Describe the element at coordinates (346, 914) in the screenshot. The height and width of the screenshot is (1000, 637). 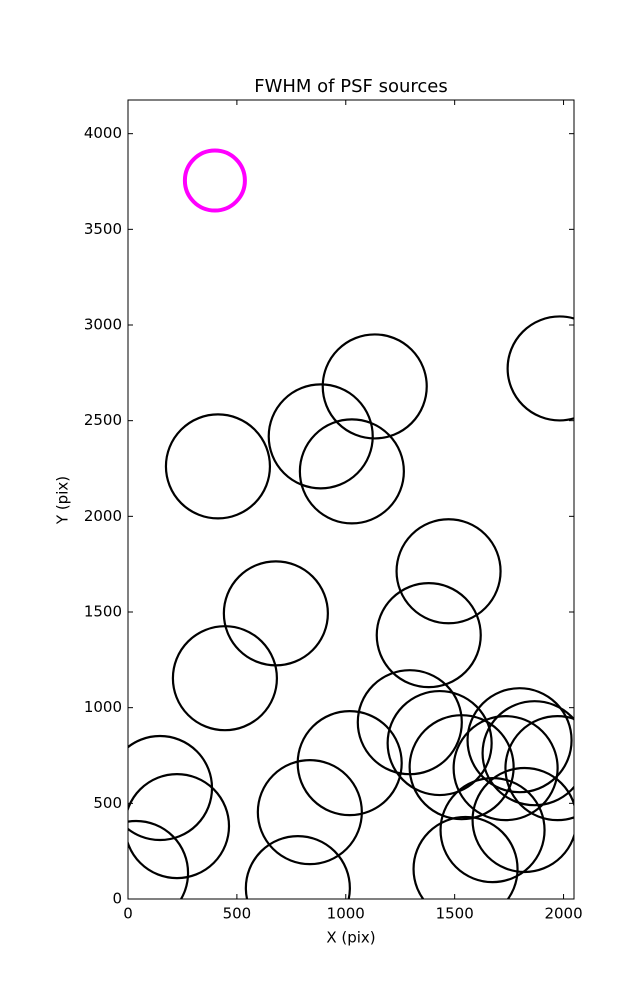
I see `x-tick-label: 1000` at that location.